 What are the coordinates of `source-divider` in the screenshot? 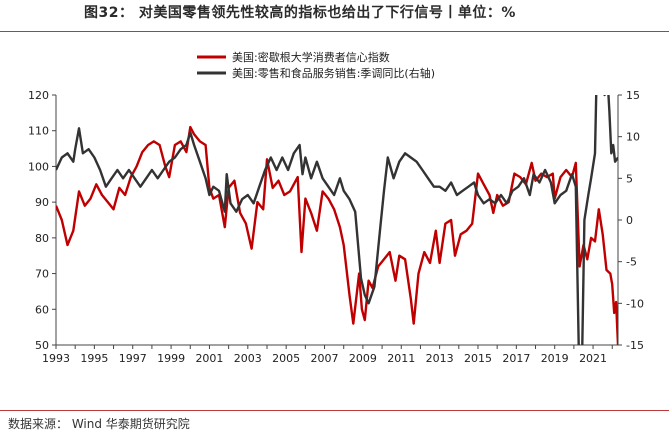 It's located at (334, 410).